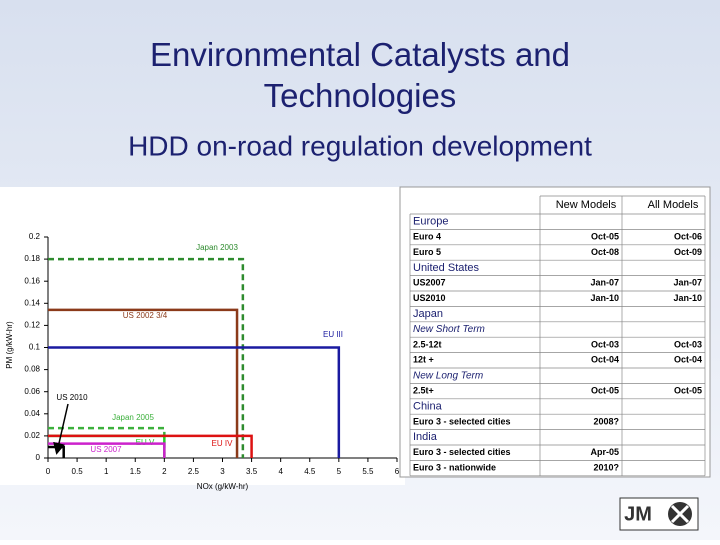  Describe the element at coordinates (427, 252) in the screenshot. I see `row-label: Euro 5` at that location.